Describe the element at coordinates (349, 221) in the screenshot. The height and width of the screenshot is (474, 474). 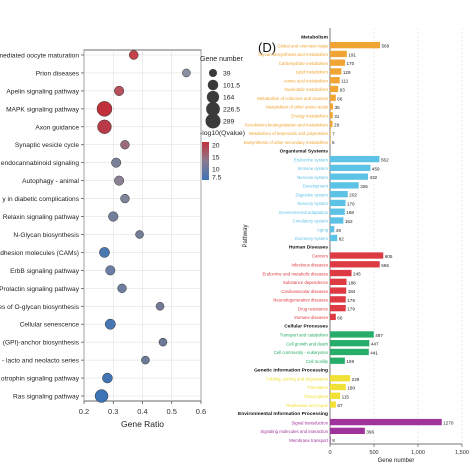
I see `bar-value-label: 152` at that location.